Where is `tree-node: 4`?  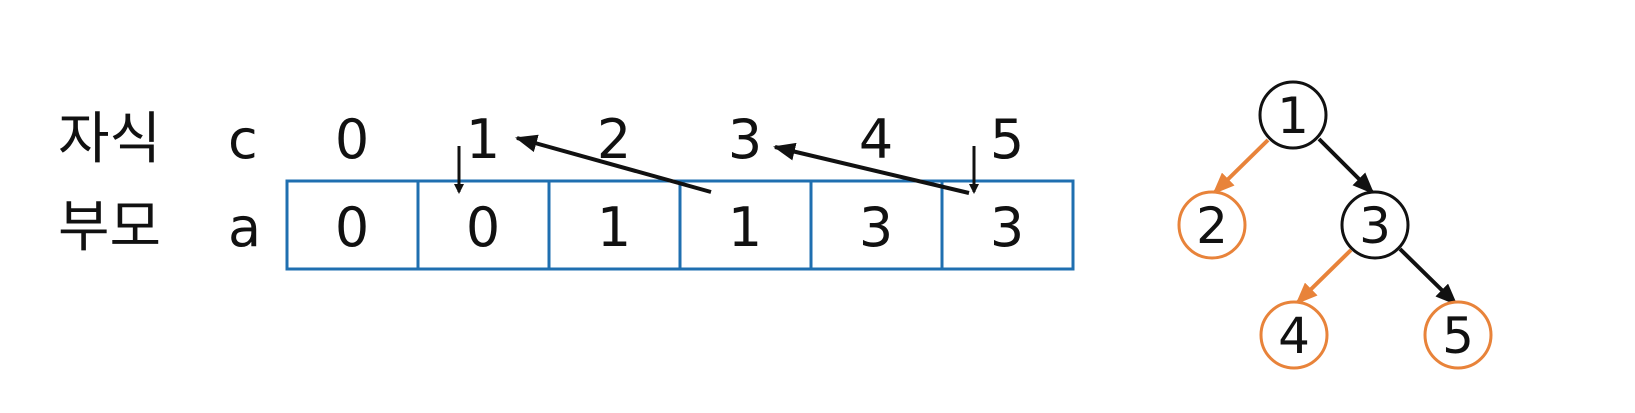
tree-node: 4 is located at coordinates (1294, 335).